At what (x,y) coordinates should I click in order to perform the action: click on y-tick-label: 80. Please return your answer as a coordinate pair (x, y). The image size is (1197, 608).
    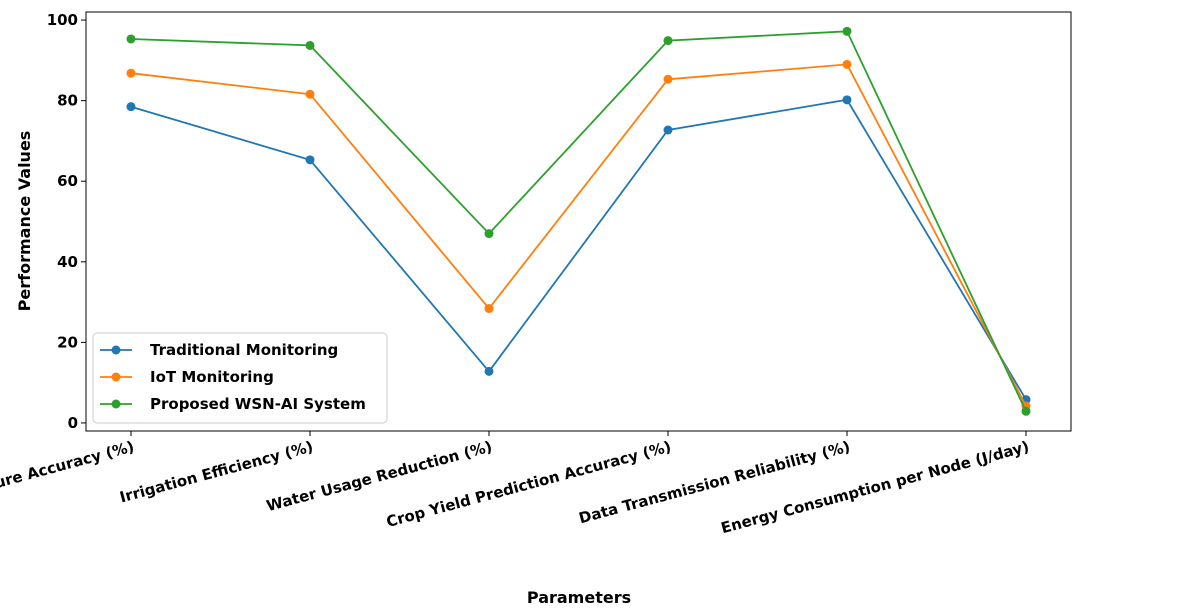
    Looking at the image, I should click on (67, 101).